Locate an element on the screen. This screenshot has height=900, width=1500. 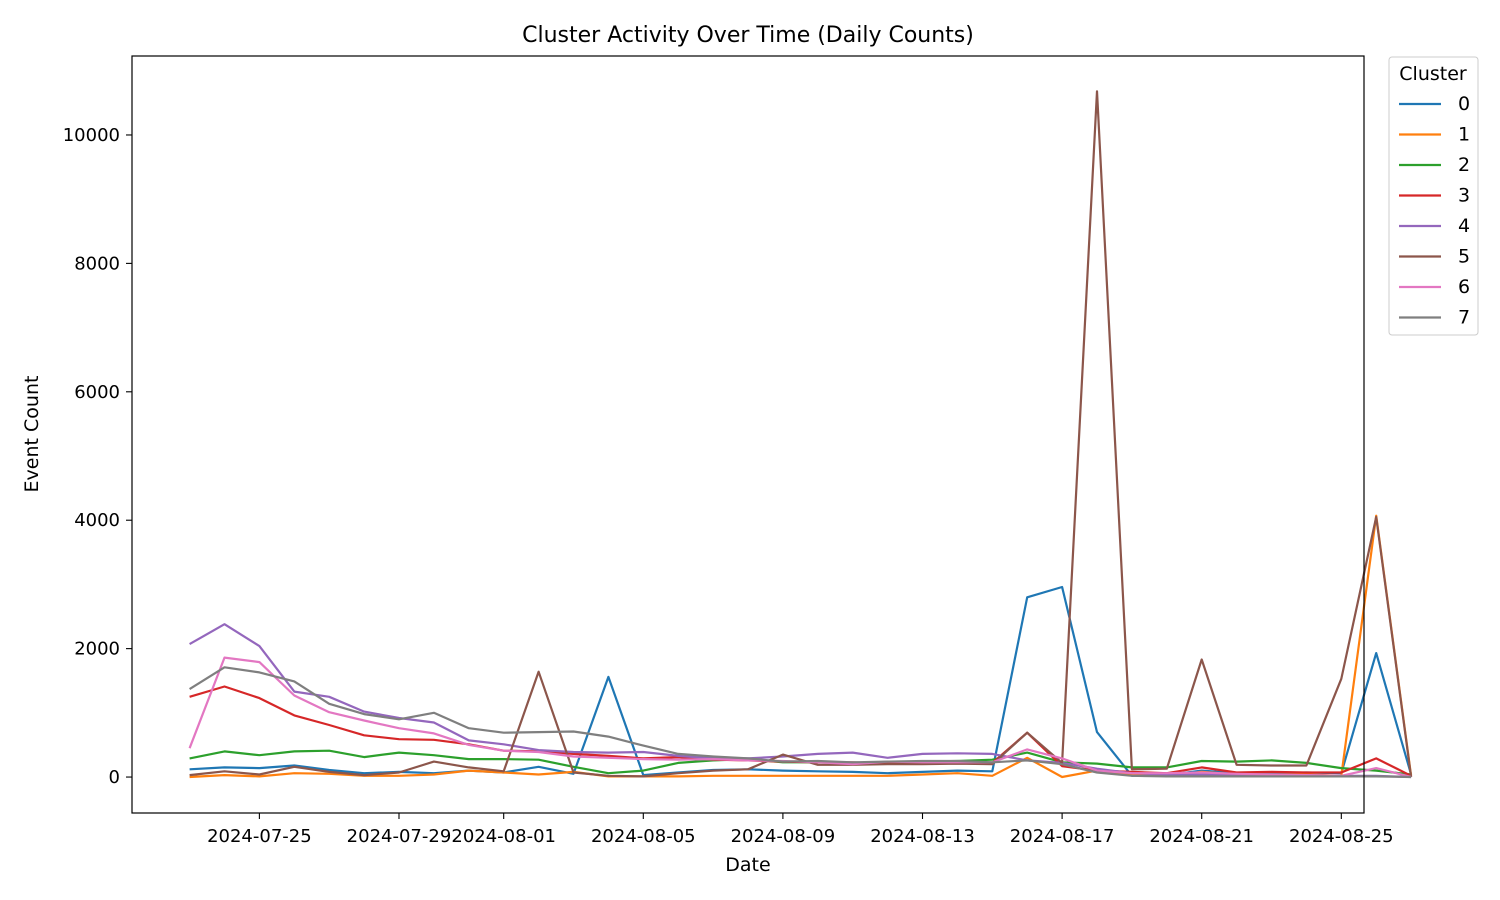
legend-label: 2 is located at coordinates (1464, 165).